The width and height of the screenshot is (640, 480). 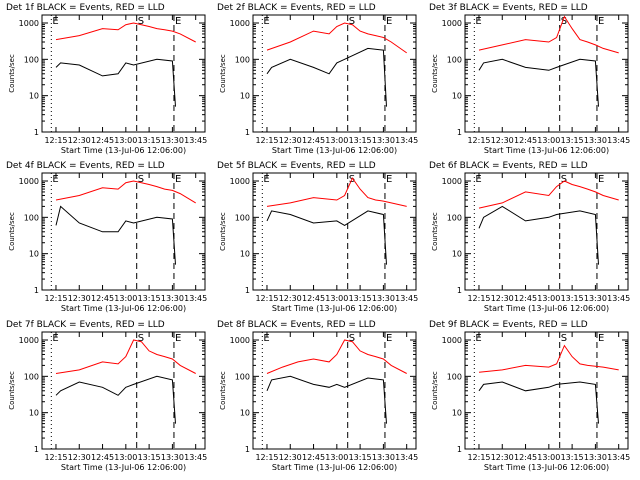 I want to click on chart-title: Det 3f BLACK = Events, RED = LLD, so click(x=508, y=8).